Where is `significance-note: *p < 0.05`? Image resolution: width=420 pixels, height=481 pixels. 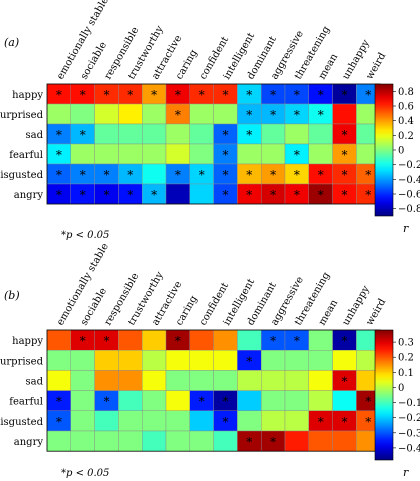
significance-note: *p < 0.05 is located at coordinates (85, 473).